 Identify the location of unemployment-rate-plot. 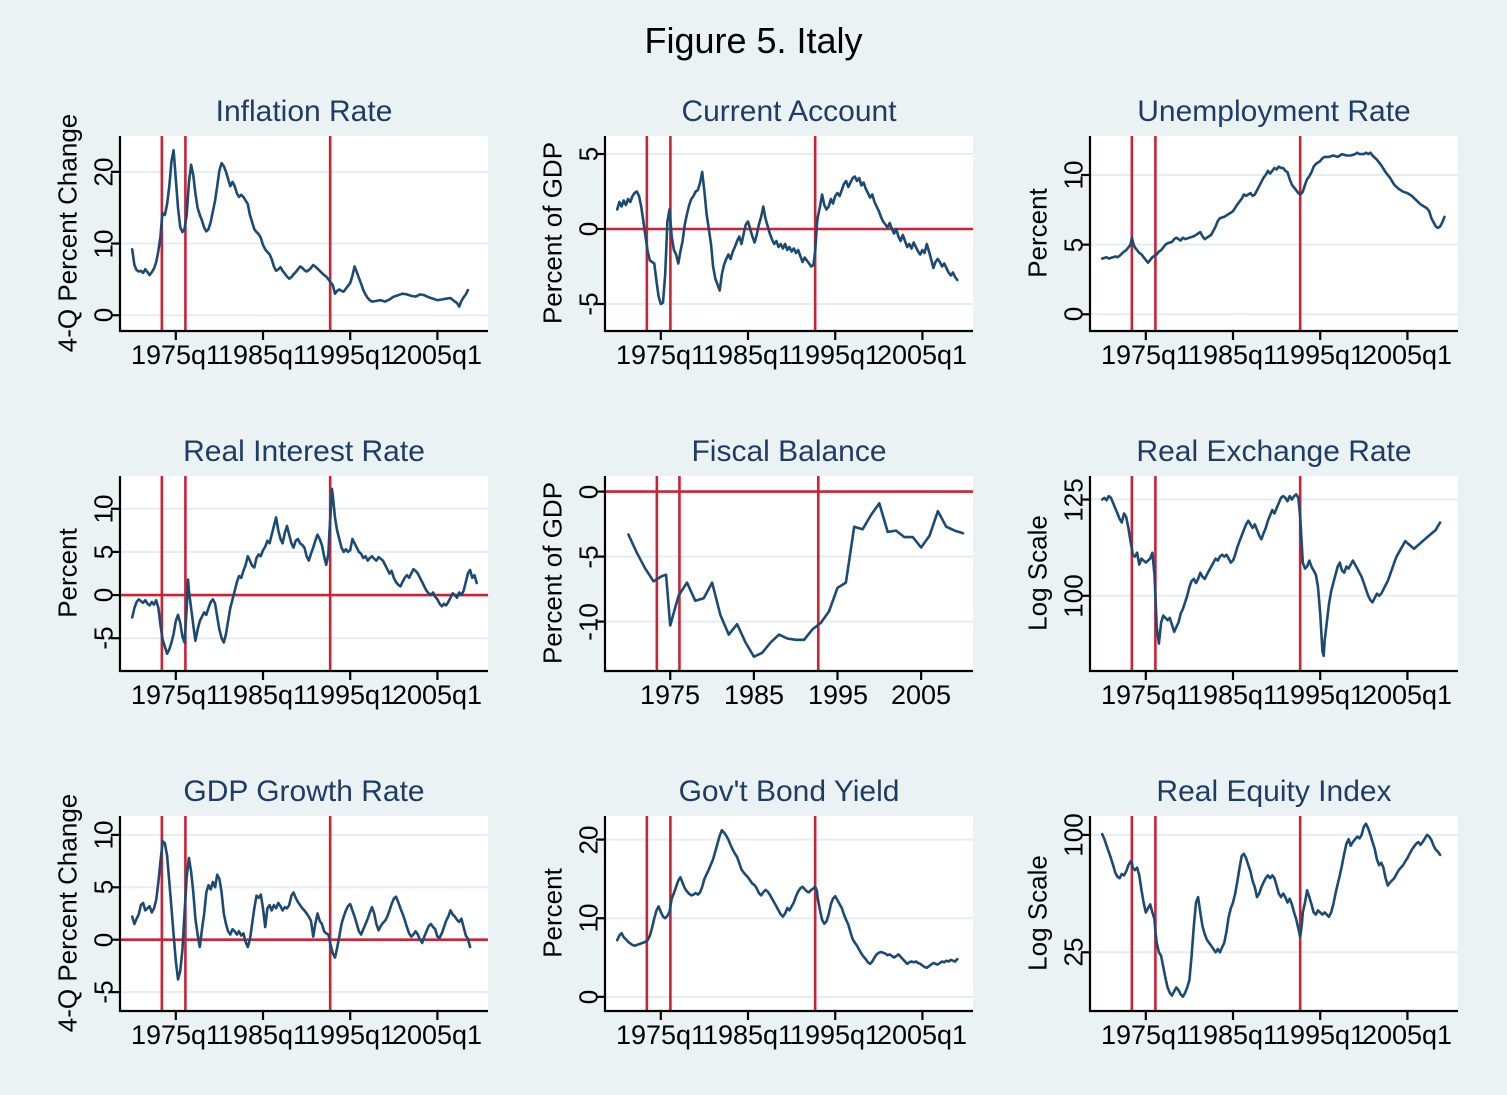
(1269, 238).